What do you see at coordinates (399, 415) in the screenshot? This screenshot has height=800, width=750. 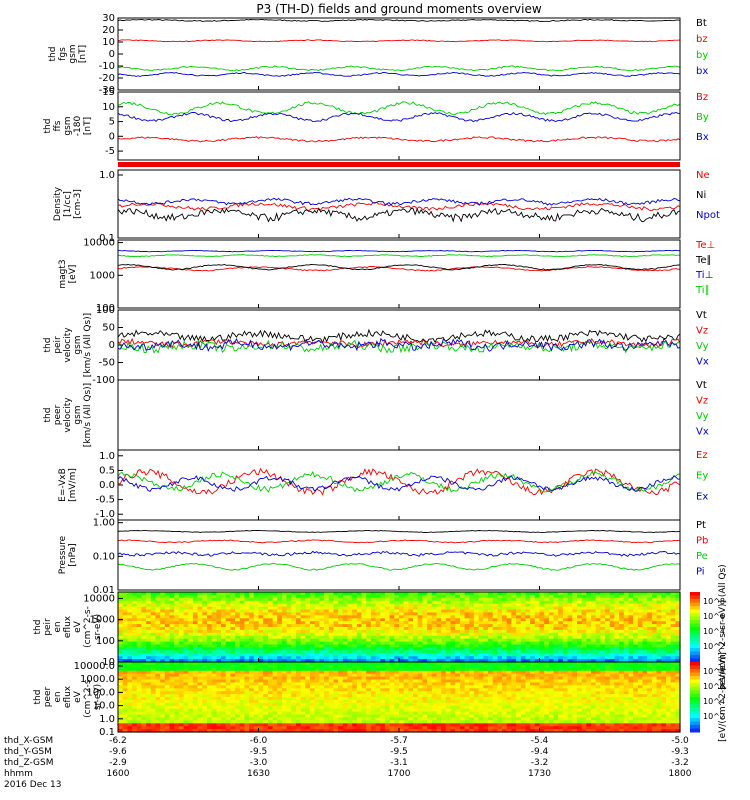 I see `panel-frame` at bounding box center [399, 415].